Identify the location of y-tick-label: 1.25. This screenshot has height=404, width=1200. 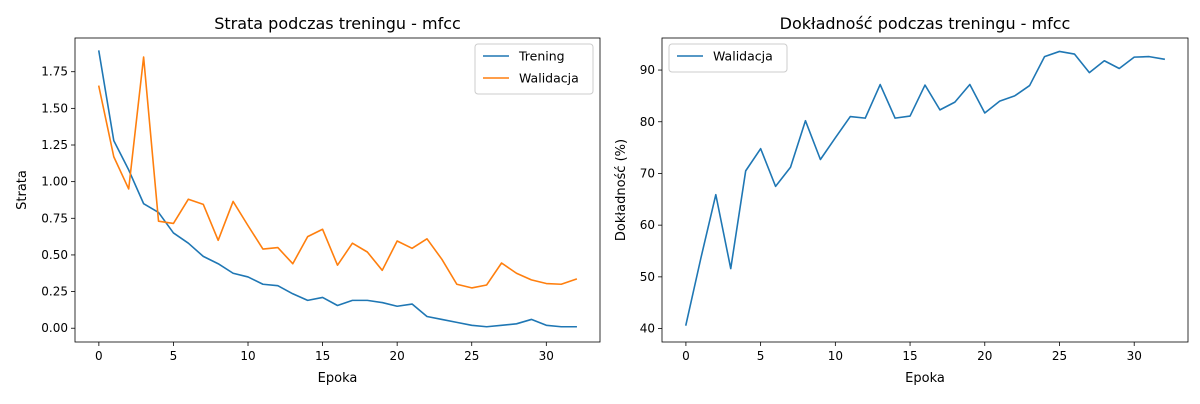
(54, 145).